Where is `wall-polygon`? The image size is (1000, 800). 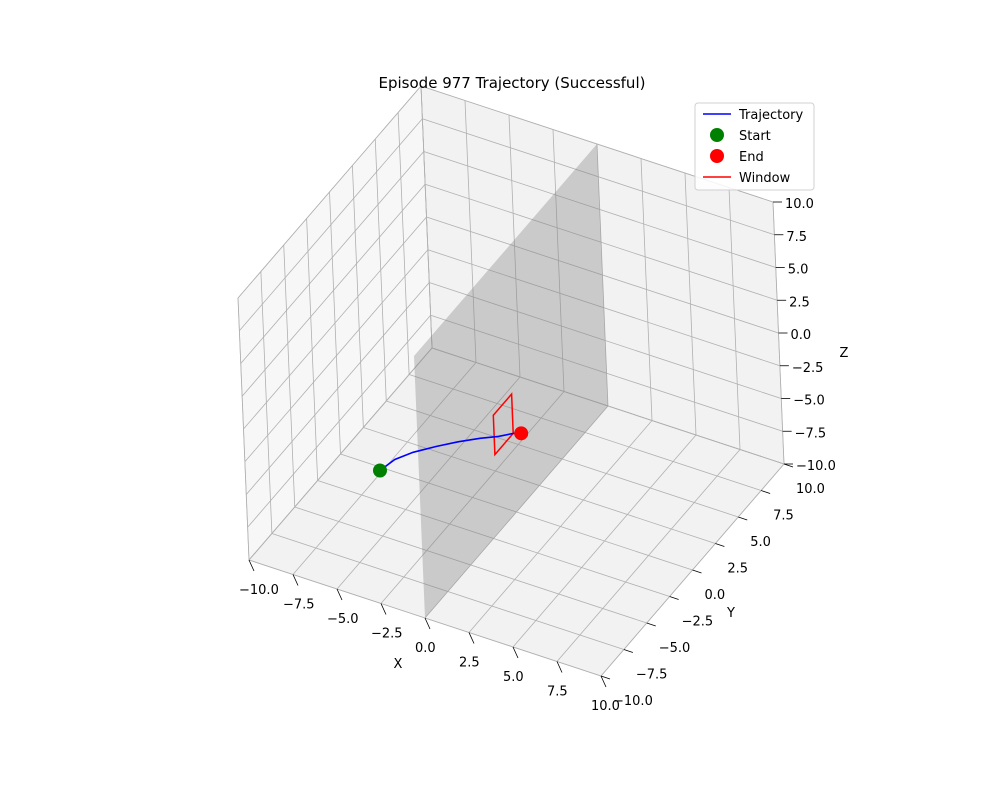
wall-polygon is located at coordinates (511, 381).